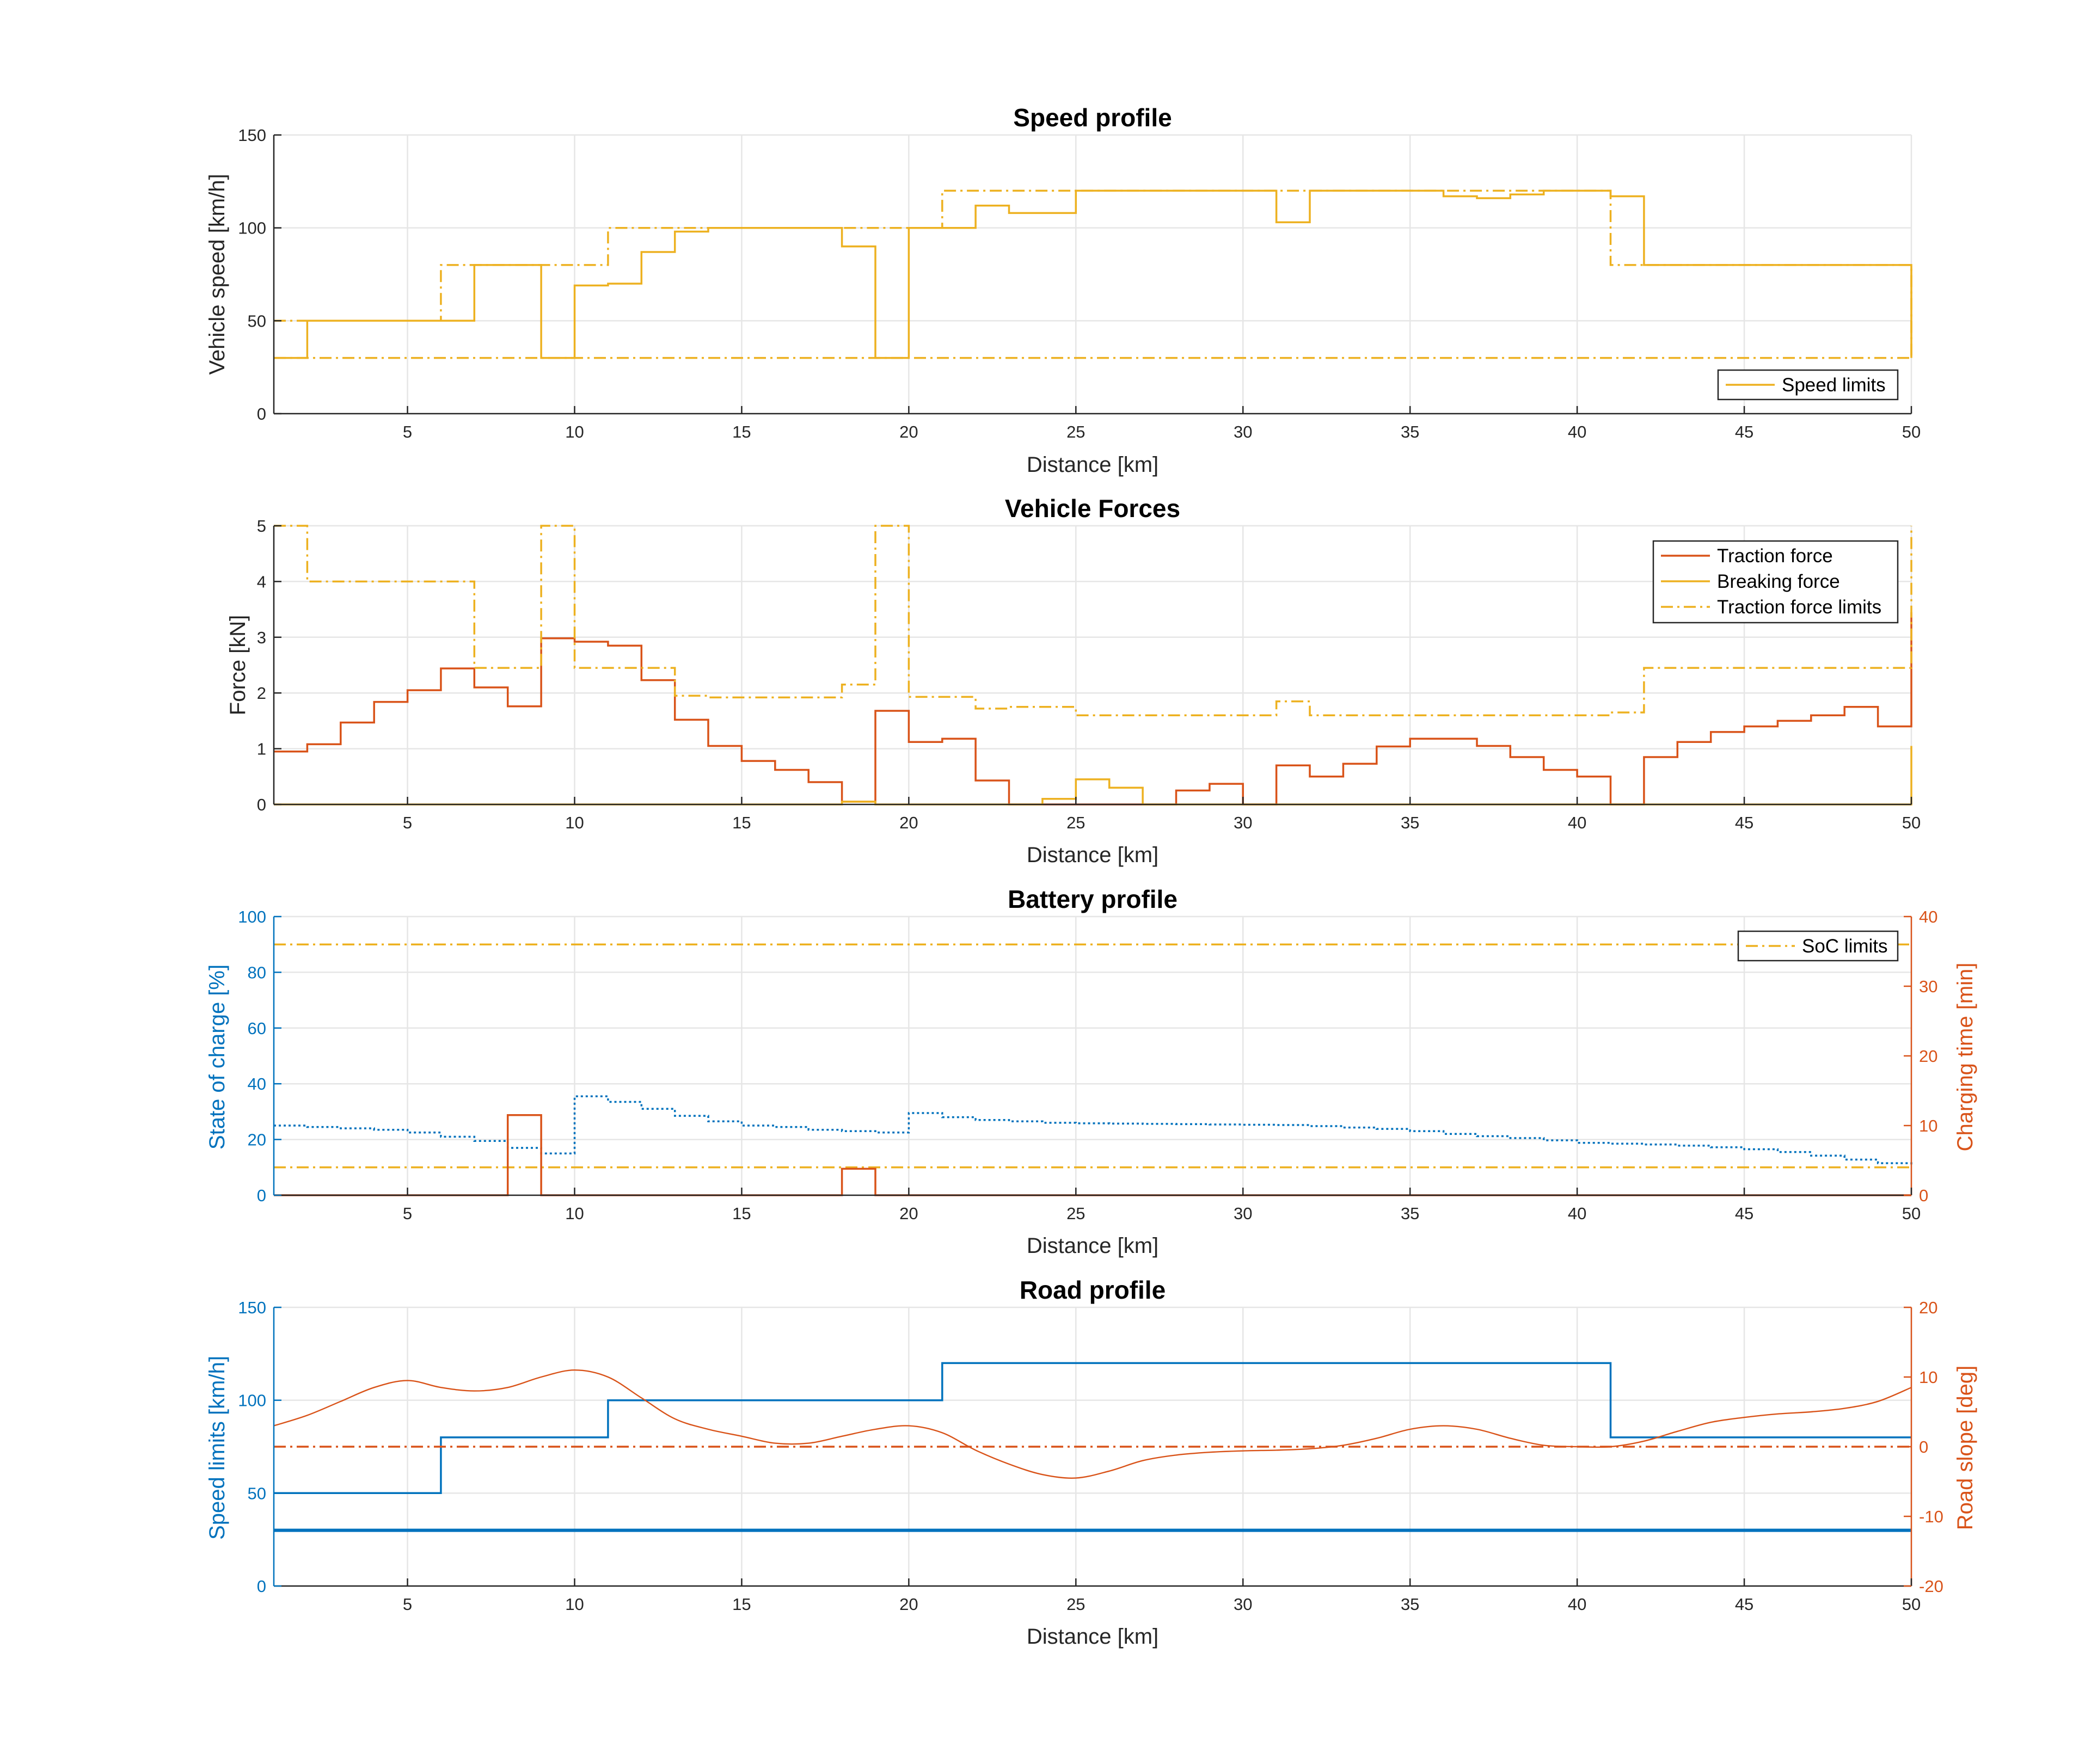 Image resolution: width=2091 pixels, height=1764 pixels. What do you see at coordinates (1965, 1057) in the screenshot?
I see `y-axis-label-right: Charging time [min]` at bounding box center [1965, 1057].